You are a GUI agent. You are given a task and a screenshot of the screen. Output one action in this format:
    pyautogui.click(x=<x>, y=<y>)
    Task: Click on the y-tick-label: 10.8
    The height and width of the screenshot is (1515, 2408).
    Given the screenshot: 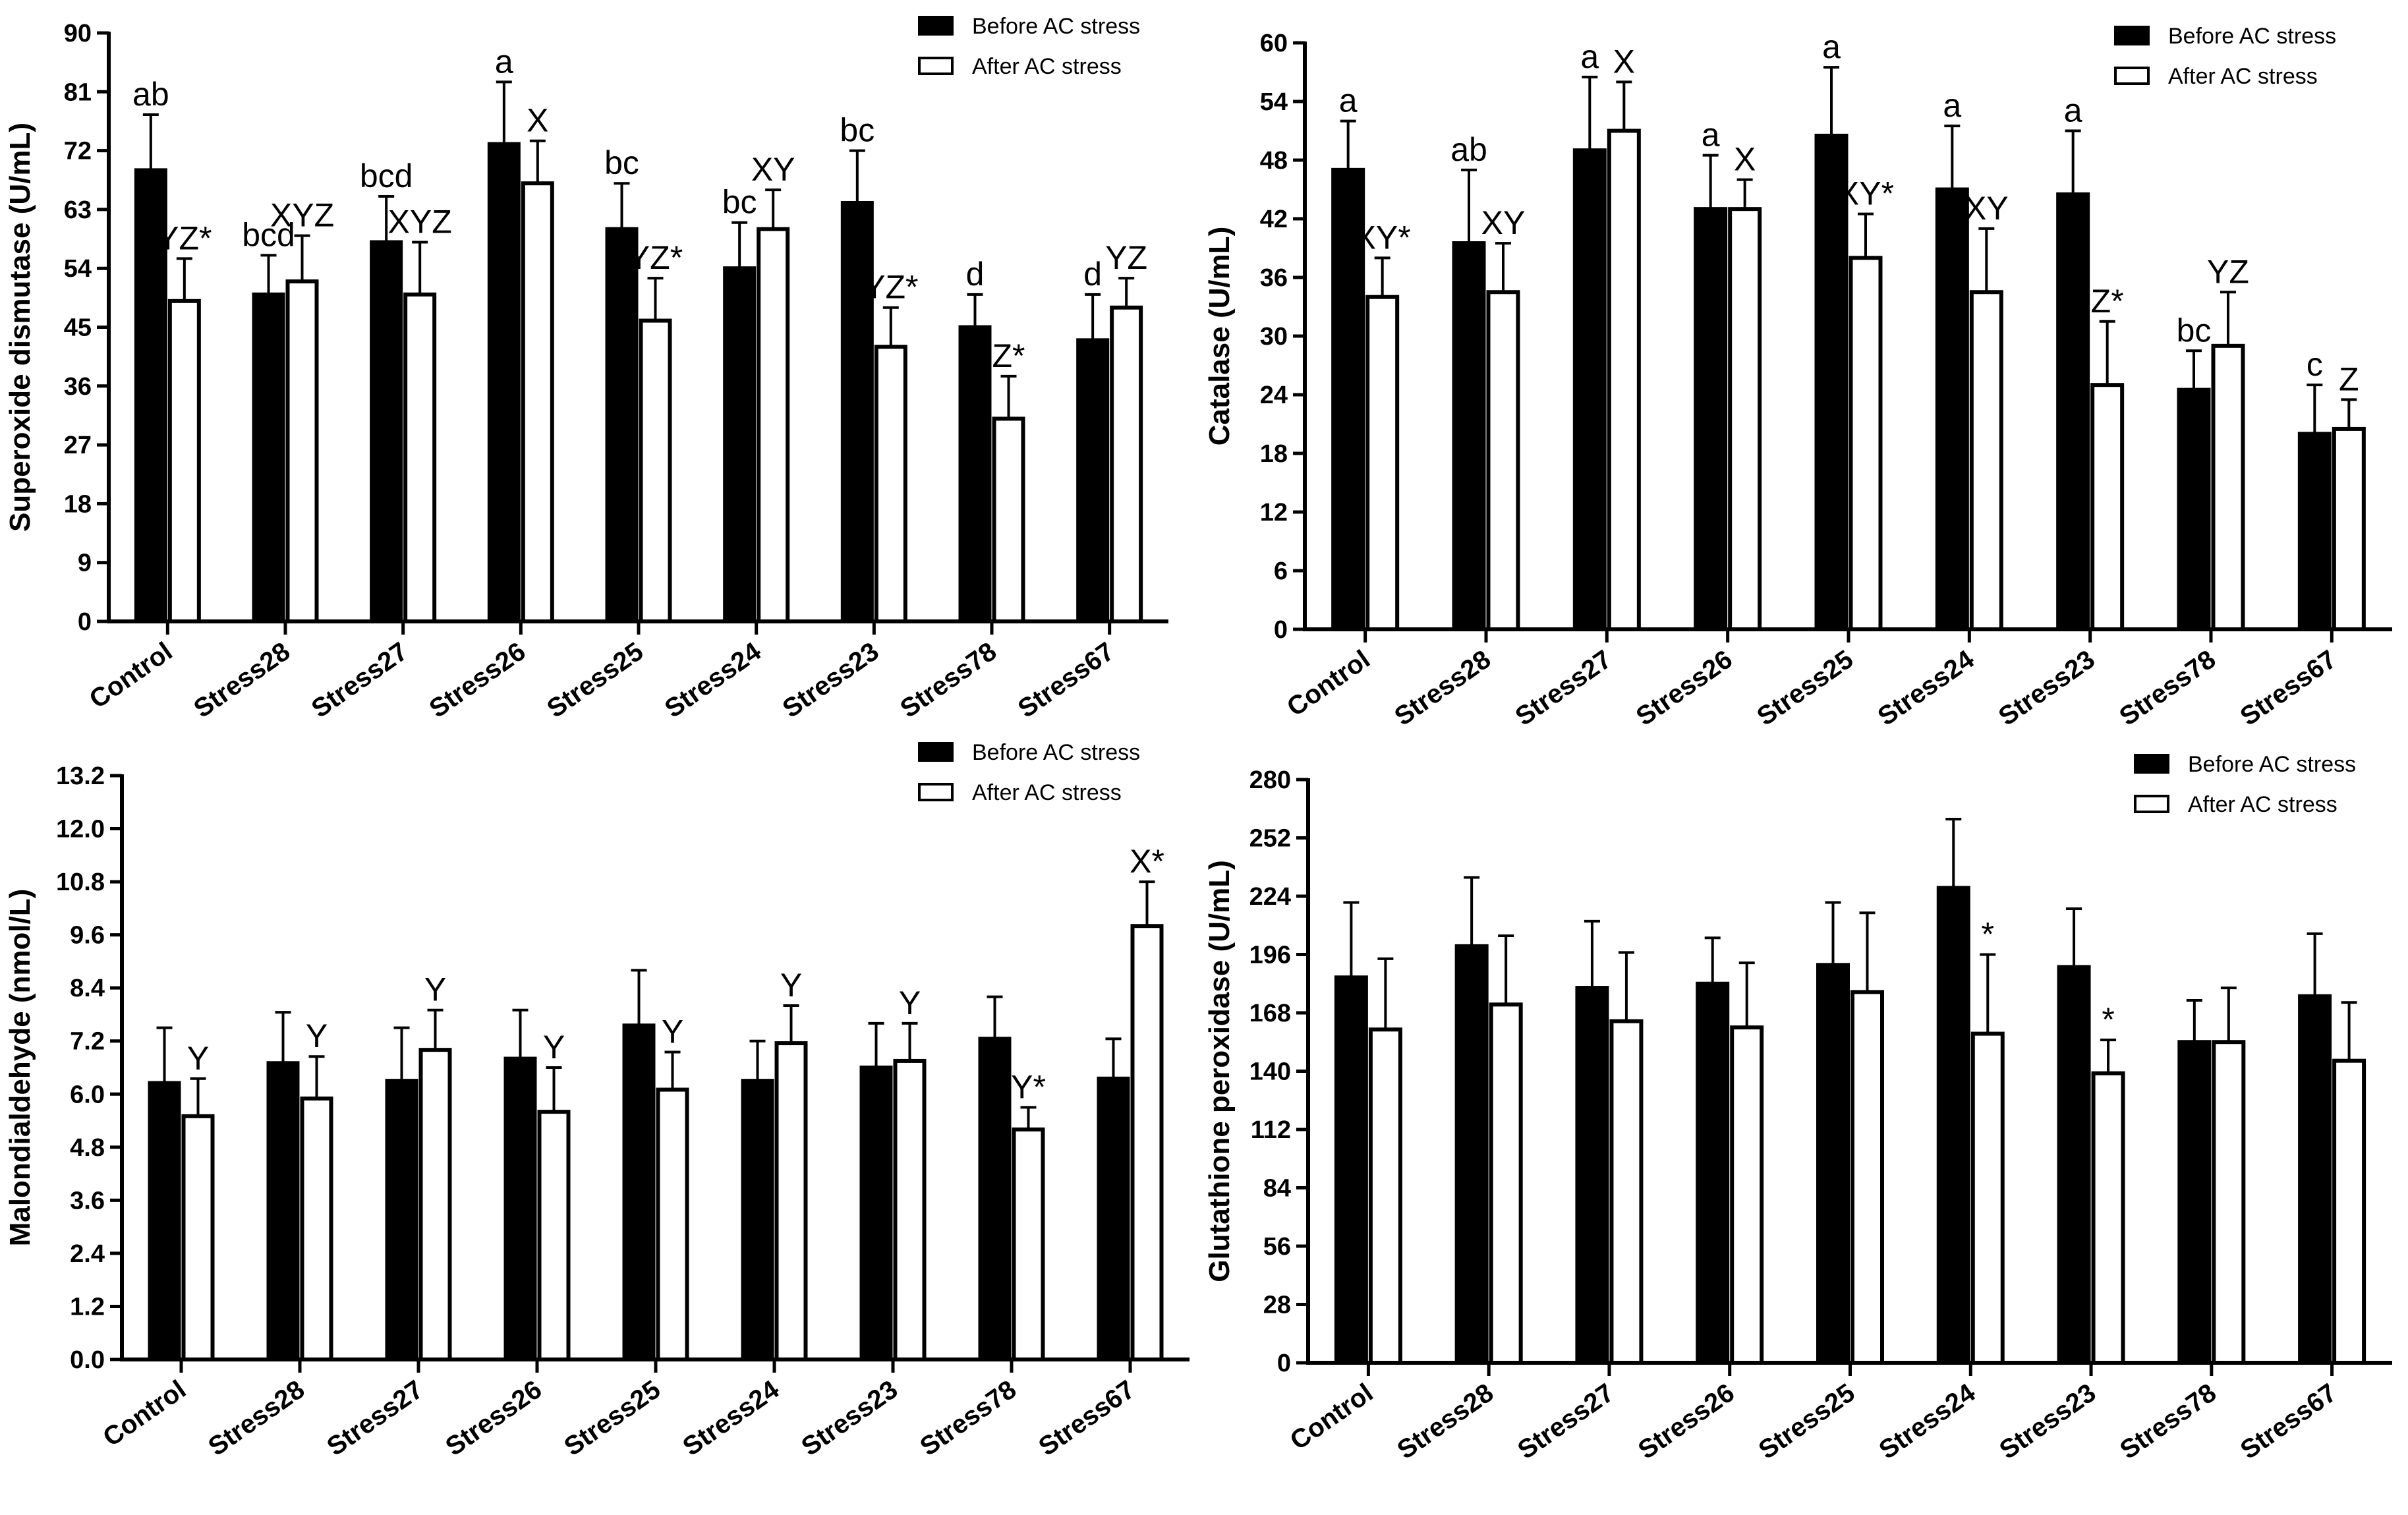 What is the action you would take?
    pyautogui.click(x=80, y=883)
    